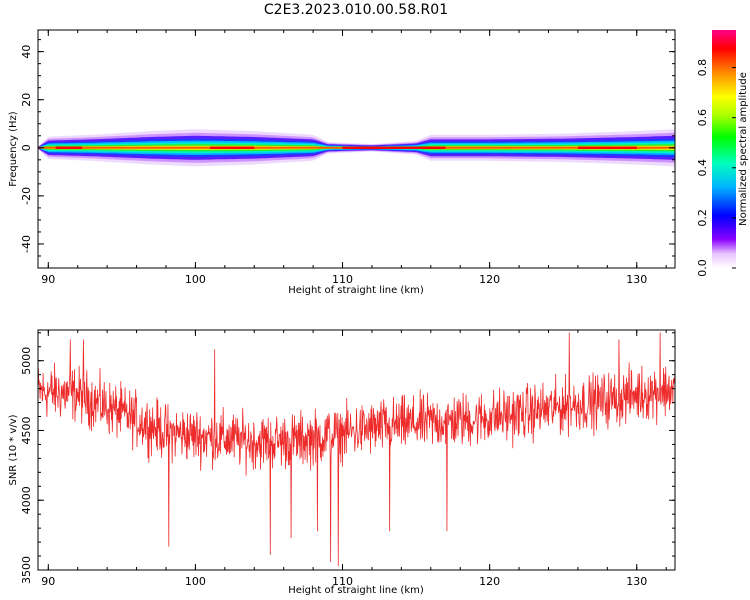  What do you see at coordinates (356, 290) in the screenshot?
I see `spectrogram-x-axis-label: Height of straight line (km)` at bounding box center [356, 290].